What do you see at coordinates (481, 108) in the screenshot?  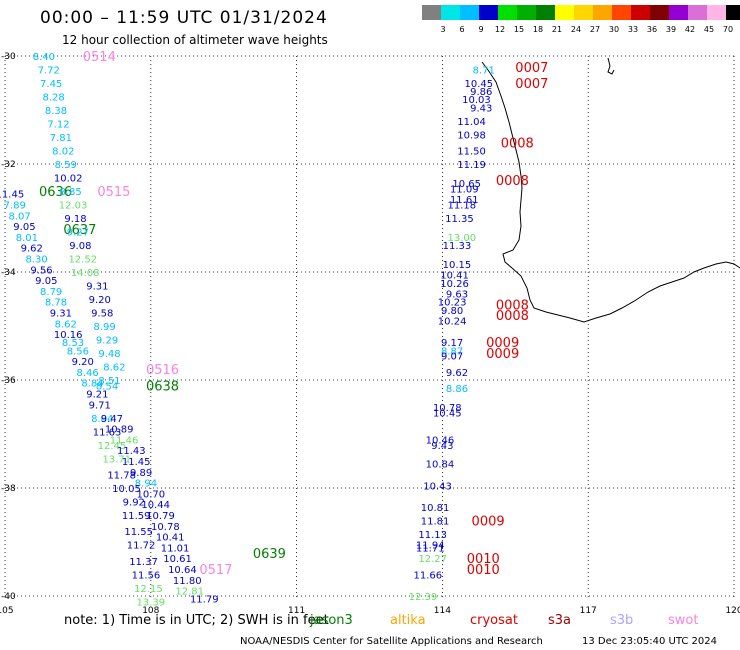 I see `wave-height-value: 9.43` at bounding box center [481, 108].